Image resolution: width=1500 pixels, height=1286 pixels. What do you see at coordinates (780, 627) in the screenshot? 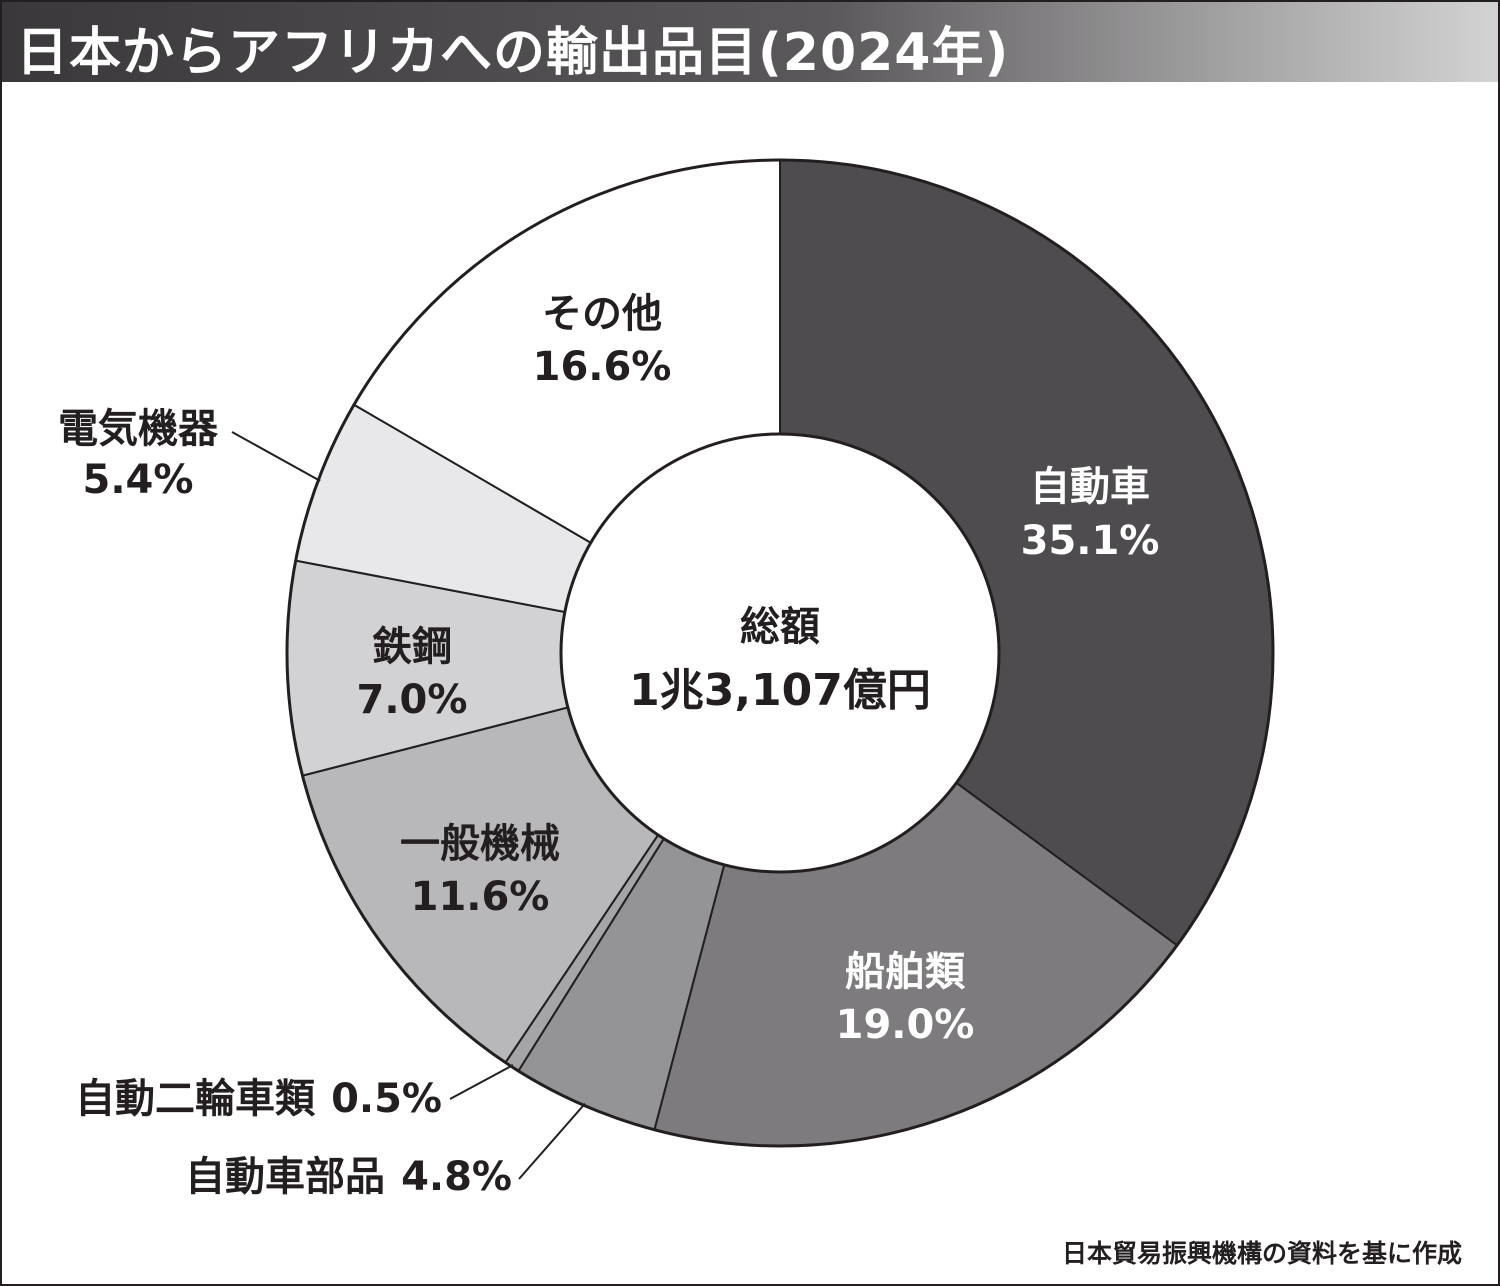
I see `center-label: 総額` at bounding box center [780, 627].